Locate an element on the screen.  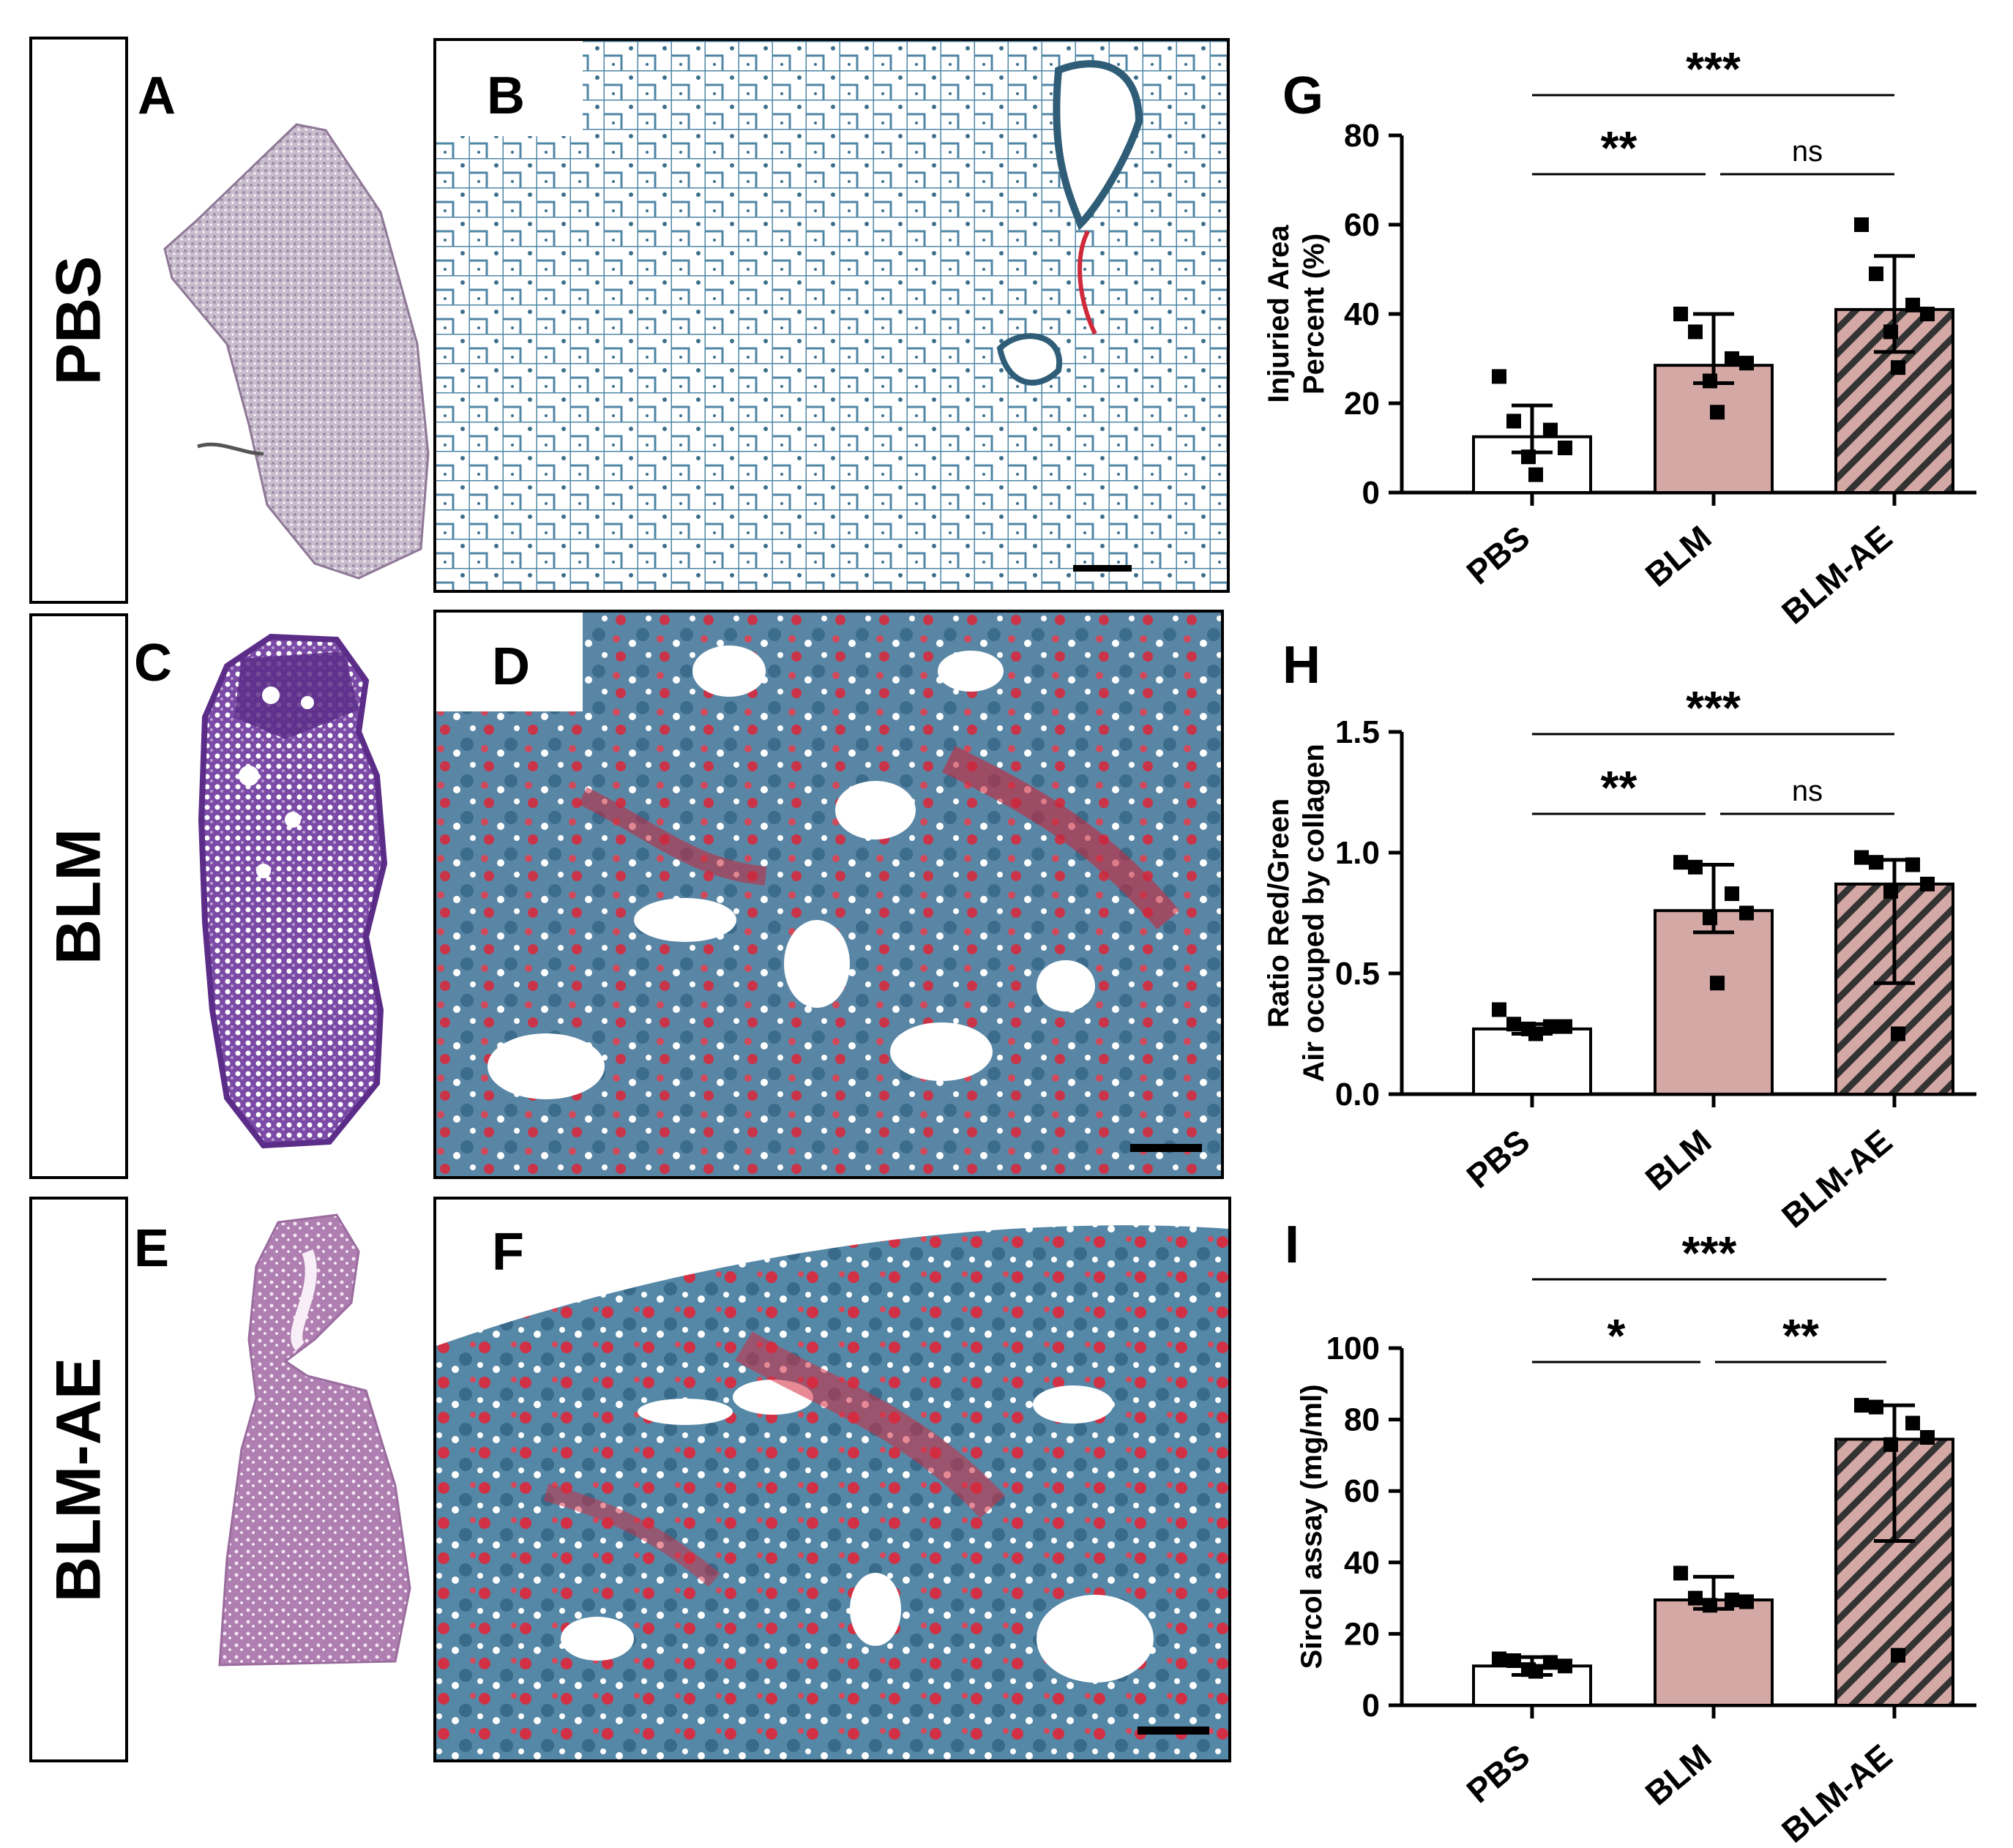
chart-i-y-tick-label: 0 is located at coordinates (1371, 1706).